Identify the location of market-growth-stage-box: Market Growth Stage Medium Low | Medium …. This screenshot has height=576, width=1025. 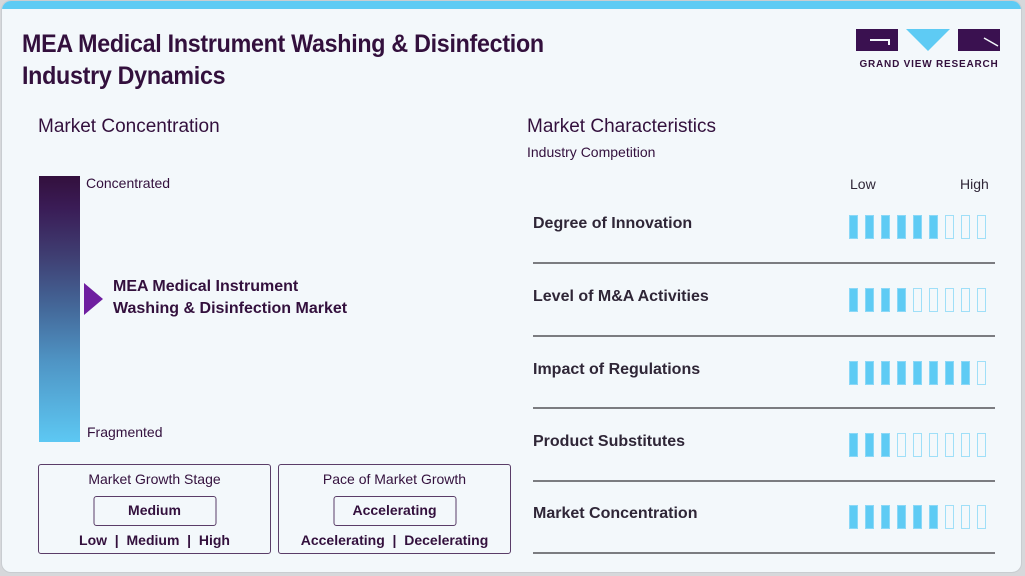
(154, 509).